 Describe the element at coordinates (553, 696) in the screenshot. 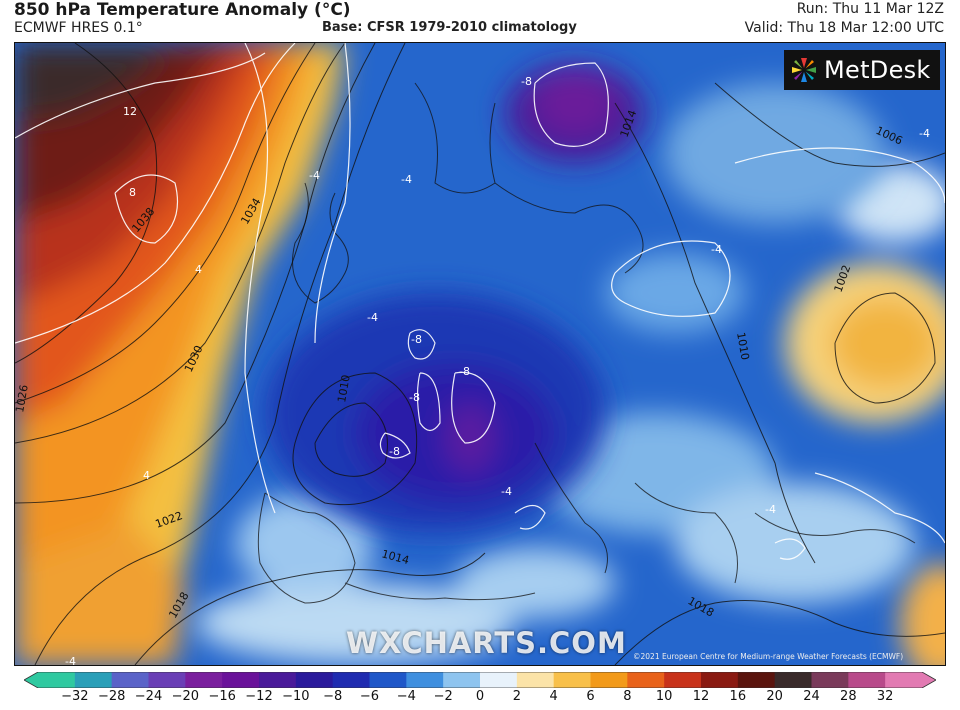

I see `colorbar-tick-label: 4` at that location.